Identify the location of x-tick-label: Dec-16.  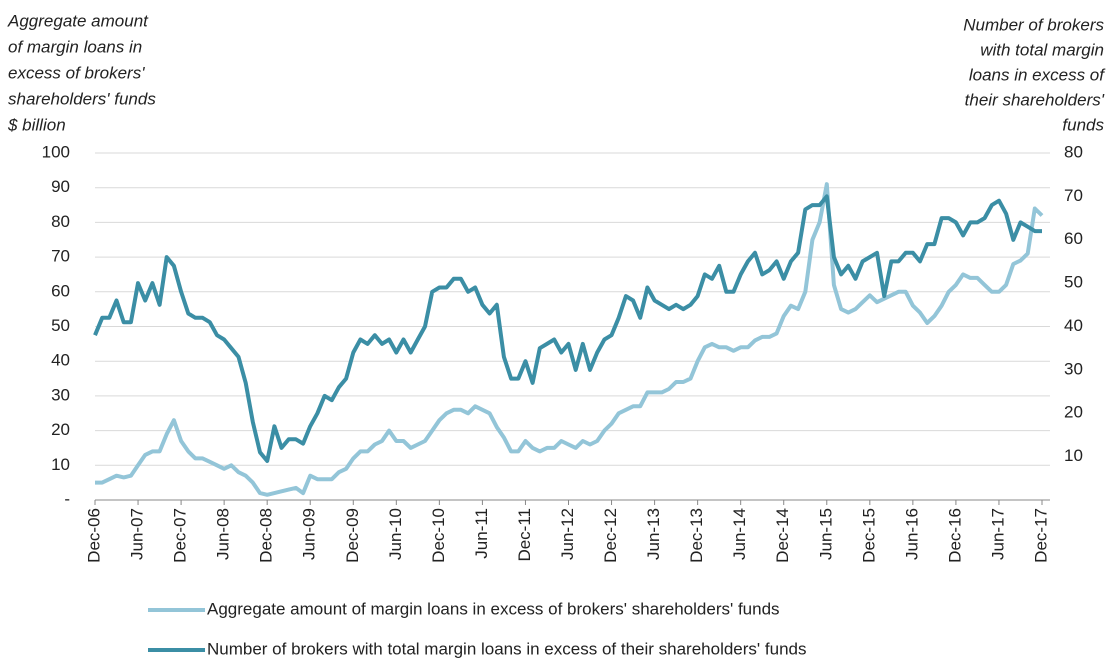
(954, 535).